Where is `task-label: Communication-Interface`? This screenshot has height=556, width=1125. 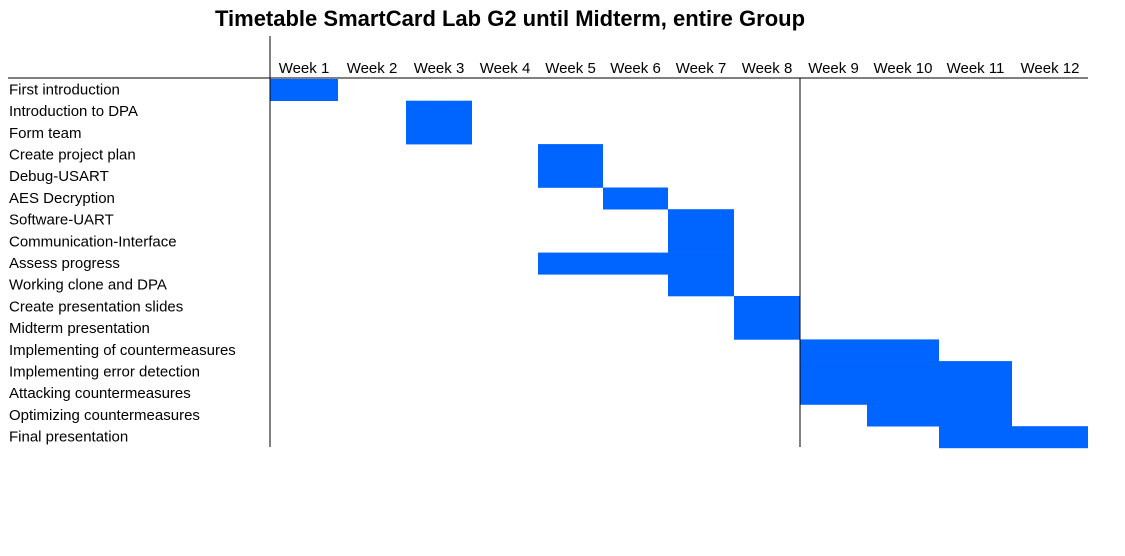
task-label: Communication-Interface is located at coordinates (93, 241).